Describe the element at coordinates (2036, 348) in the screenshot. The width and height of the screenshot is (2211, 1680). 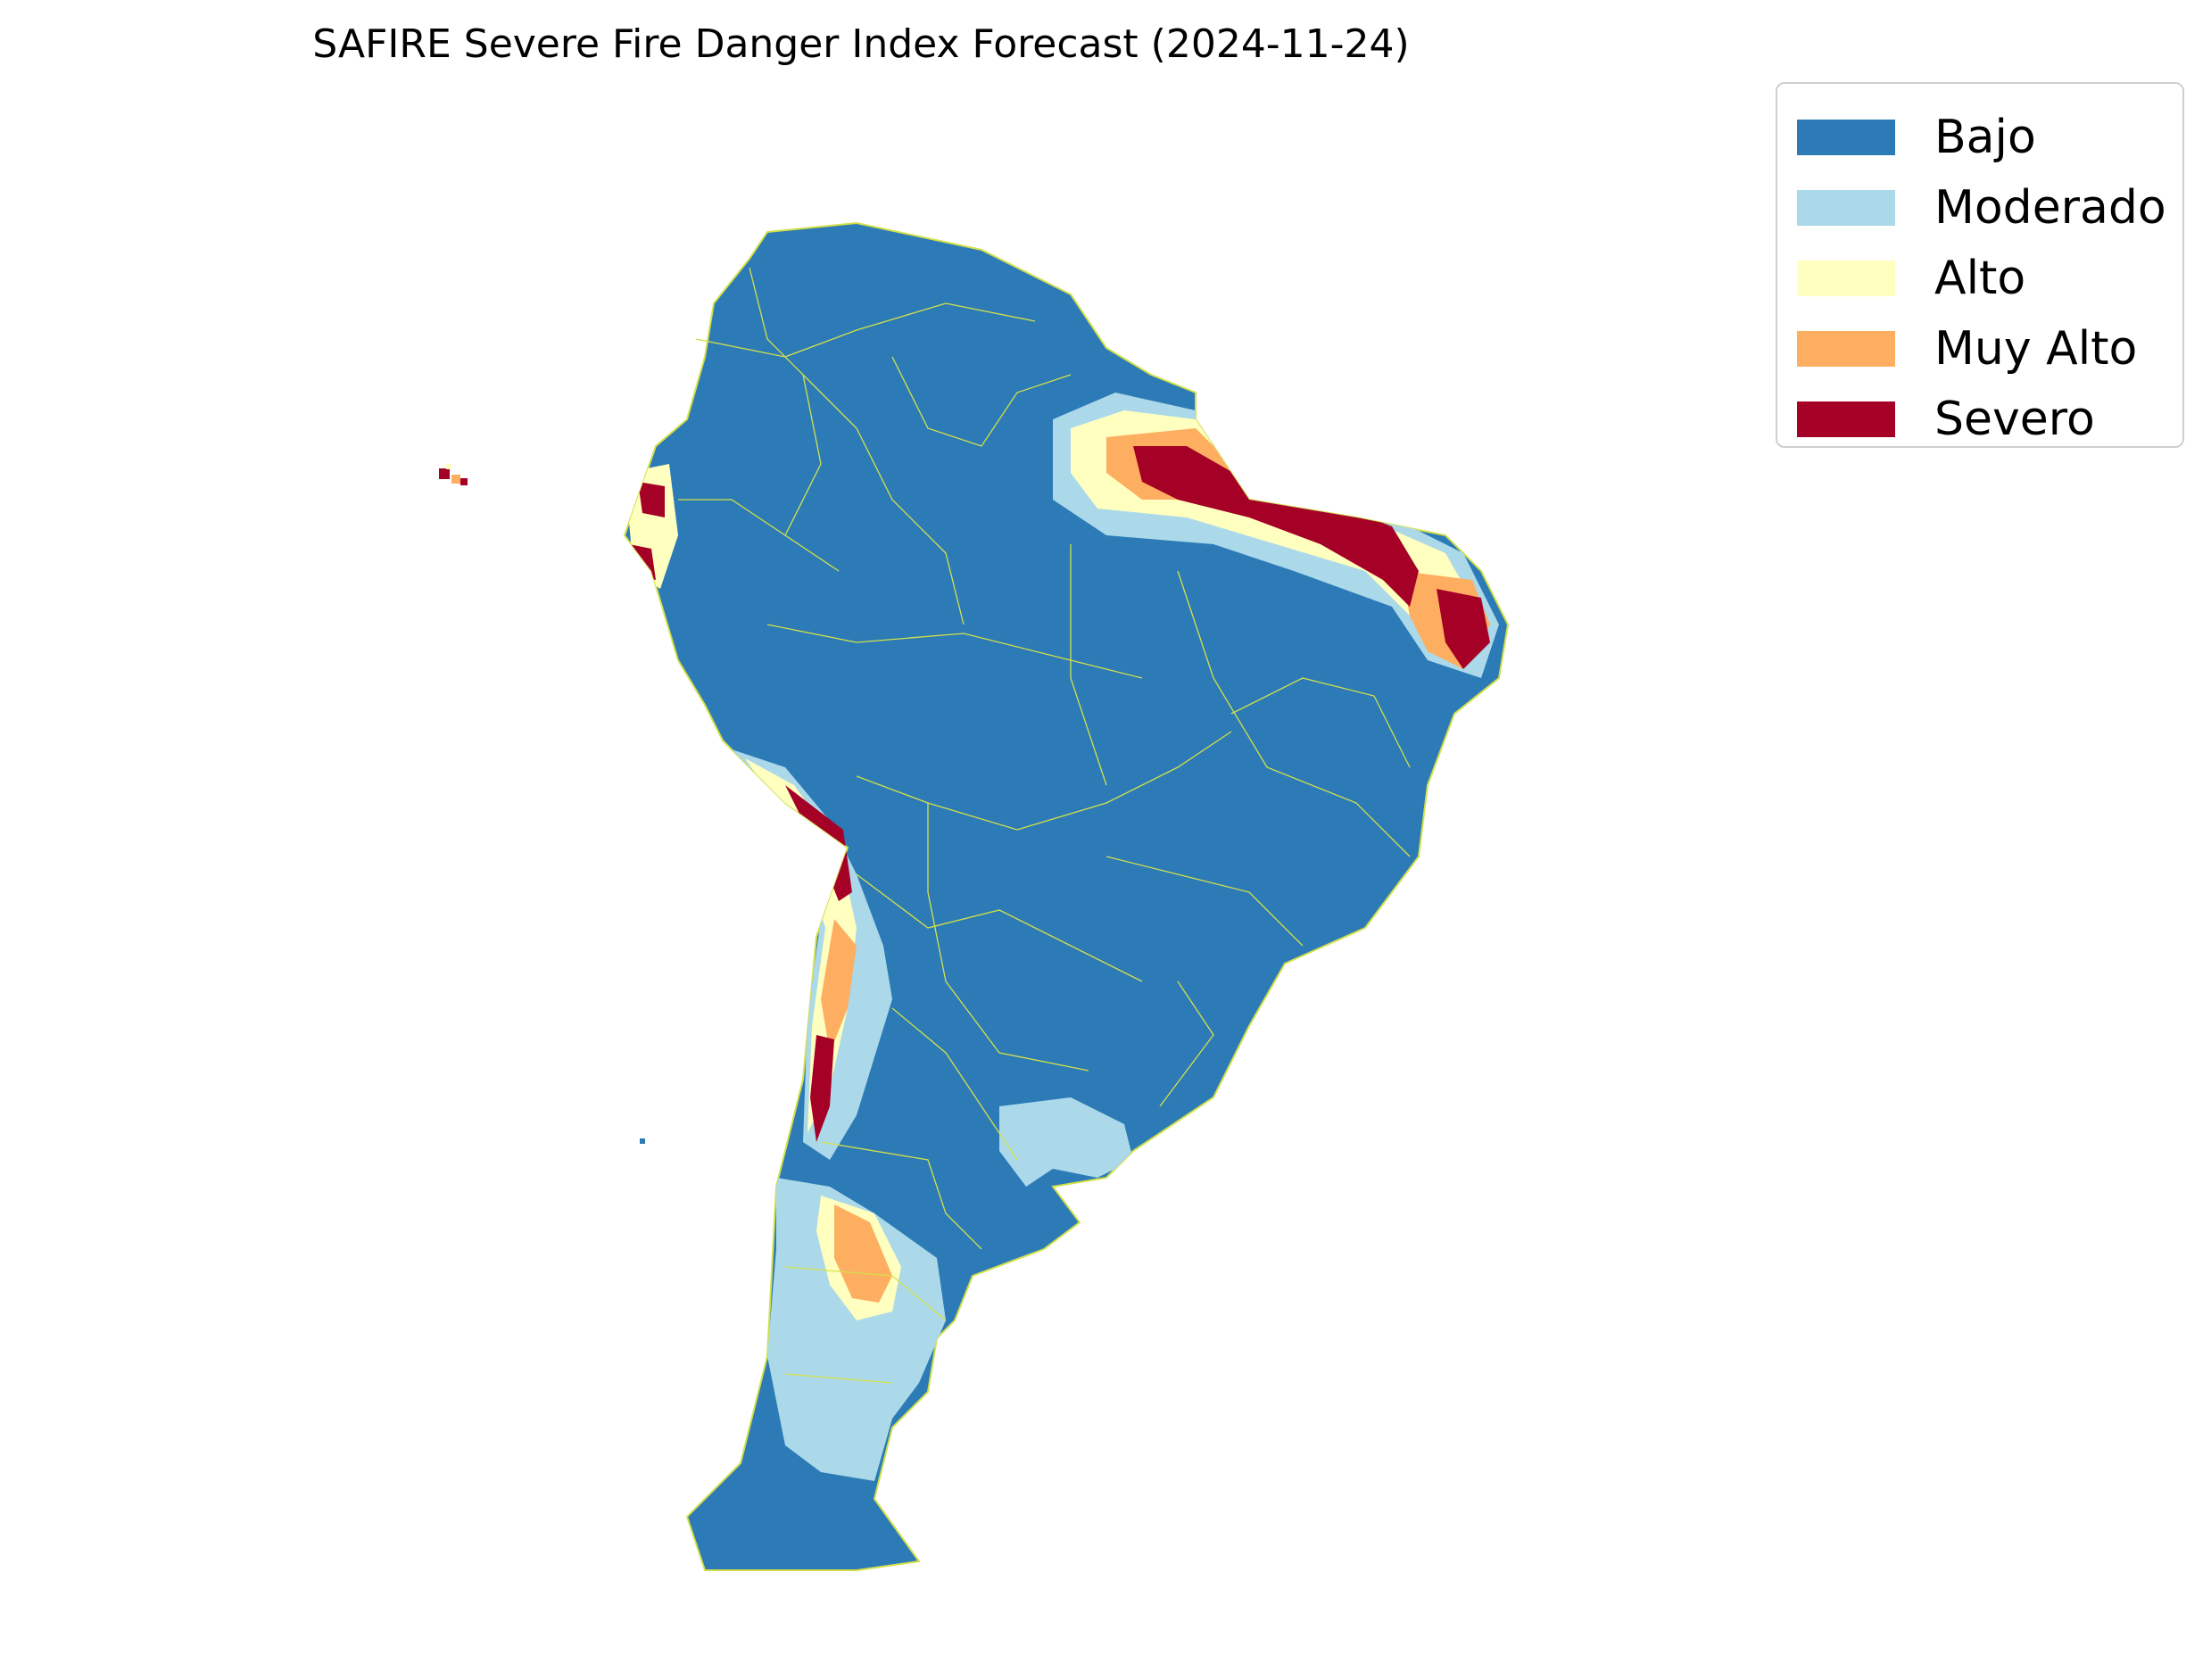
I see `legend-label: Muy Alto` at that location.